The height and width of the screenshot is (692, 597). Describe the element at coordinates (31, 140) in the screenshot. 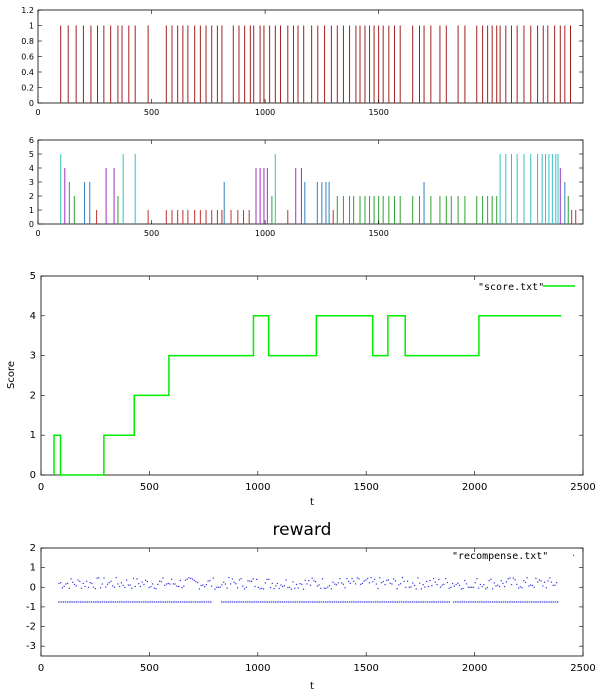

I see `y-tick-label: 6` at that location.